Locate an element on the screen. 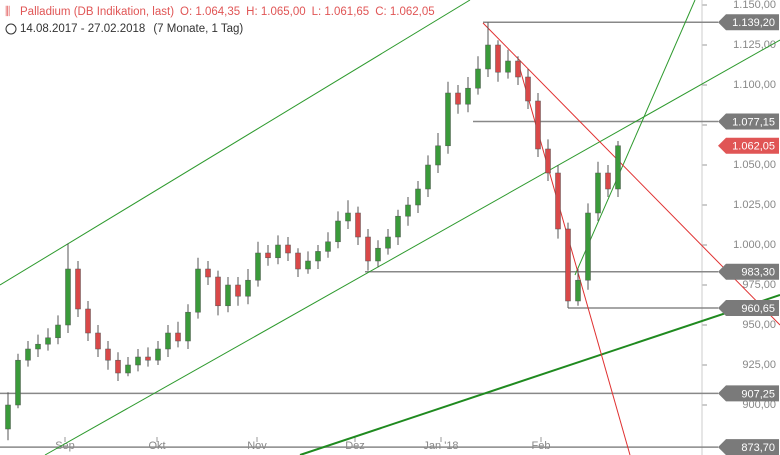 The height and width of the screenshot is (455, 780). ohlc-close: C: 1.062,05 is located at coordinates (404, 12).